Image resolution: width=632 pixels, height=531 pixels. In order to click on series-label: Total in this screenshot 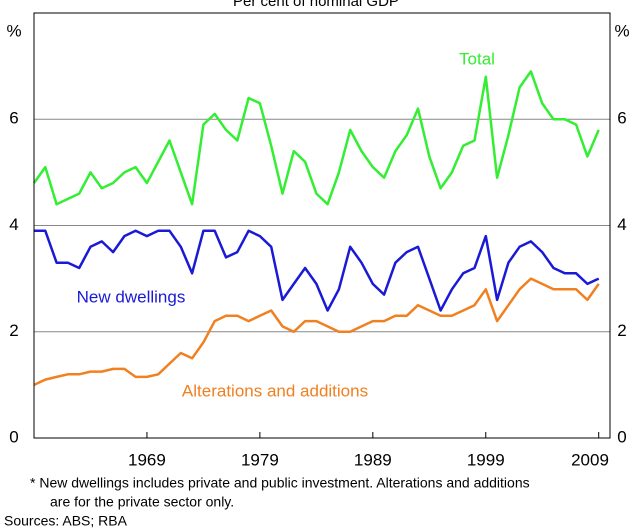, I will do `click(477, 58)`.